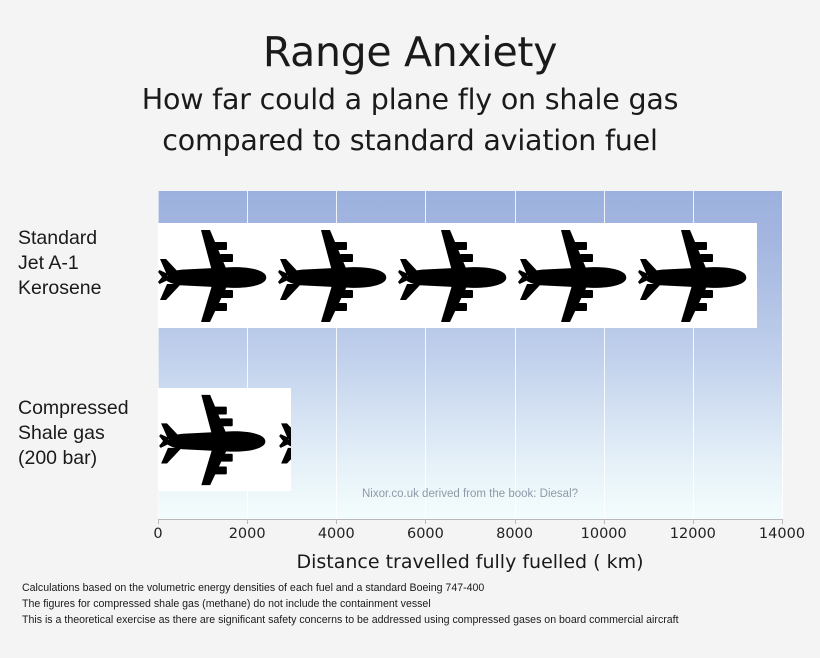 The width and height of the screenshot is (820, 658). I want to click on x-tick-label-10000: 10000, so click(603, 534).